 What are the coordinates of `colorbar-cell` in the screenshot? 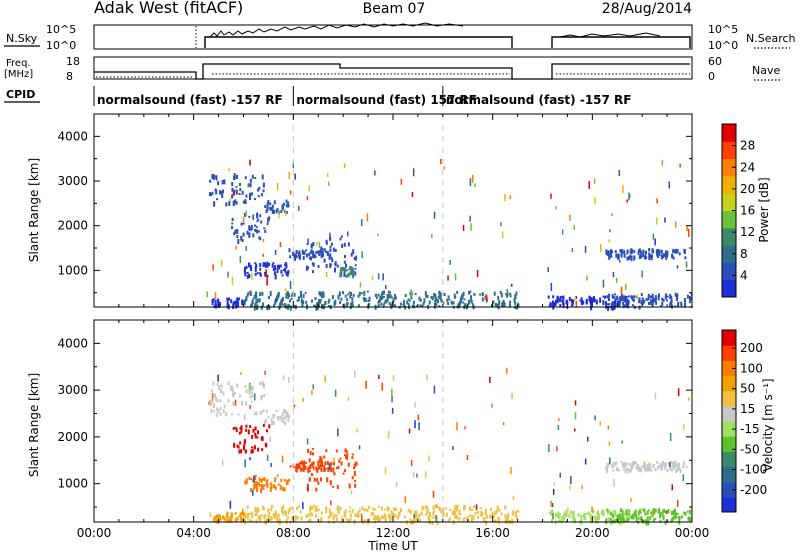 It's located at (729, 184).